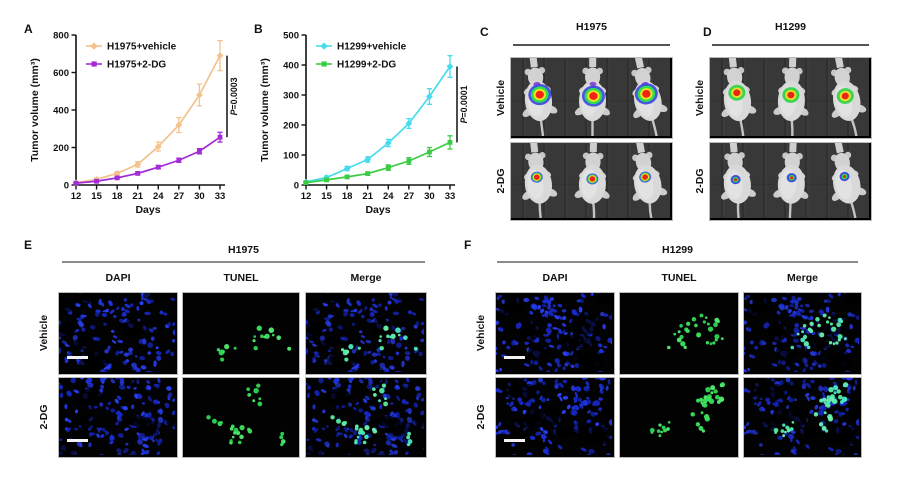  I want to click on panel-f-2dg-merge-image, so click(802, 417).